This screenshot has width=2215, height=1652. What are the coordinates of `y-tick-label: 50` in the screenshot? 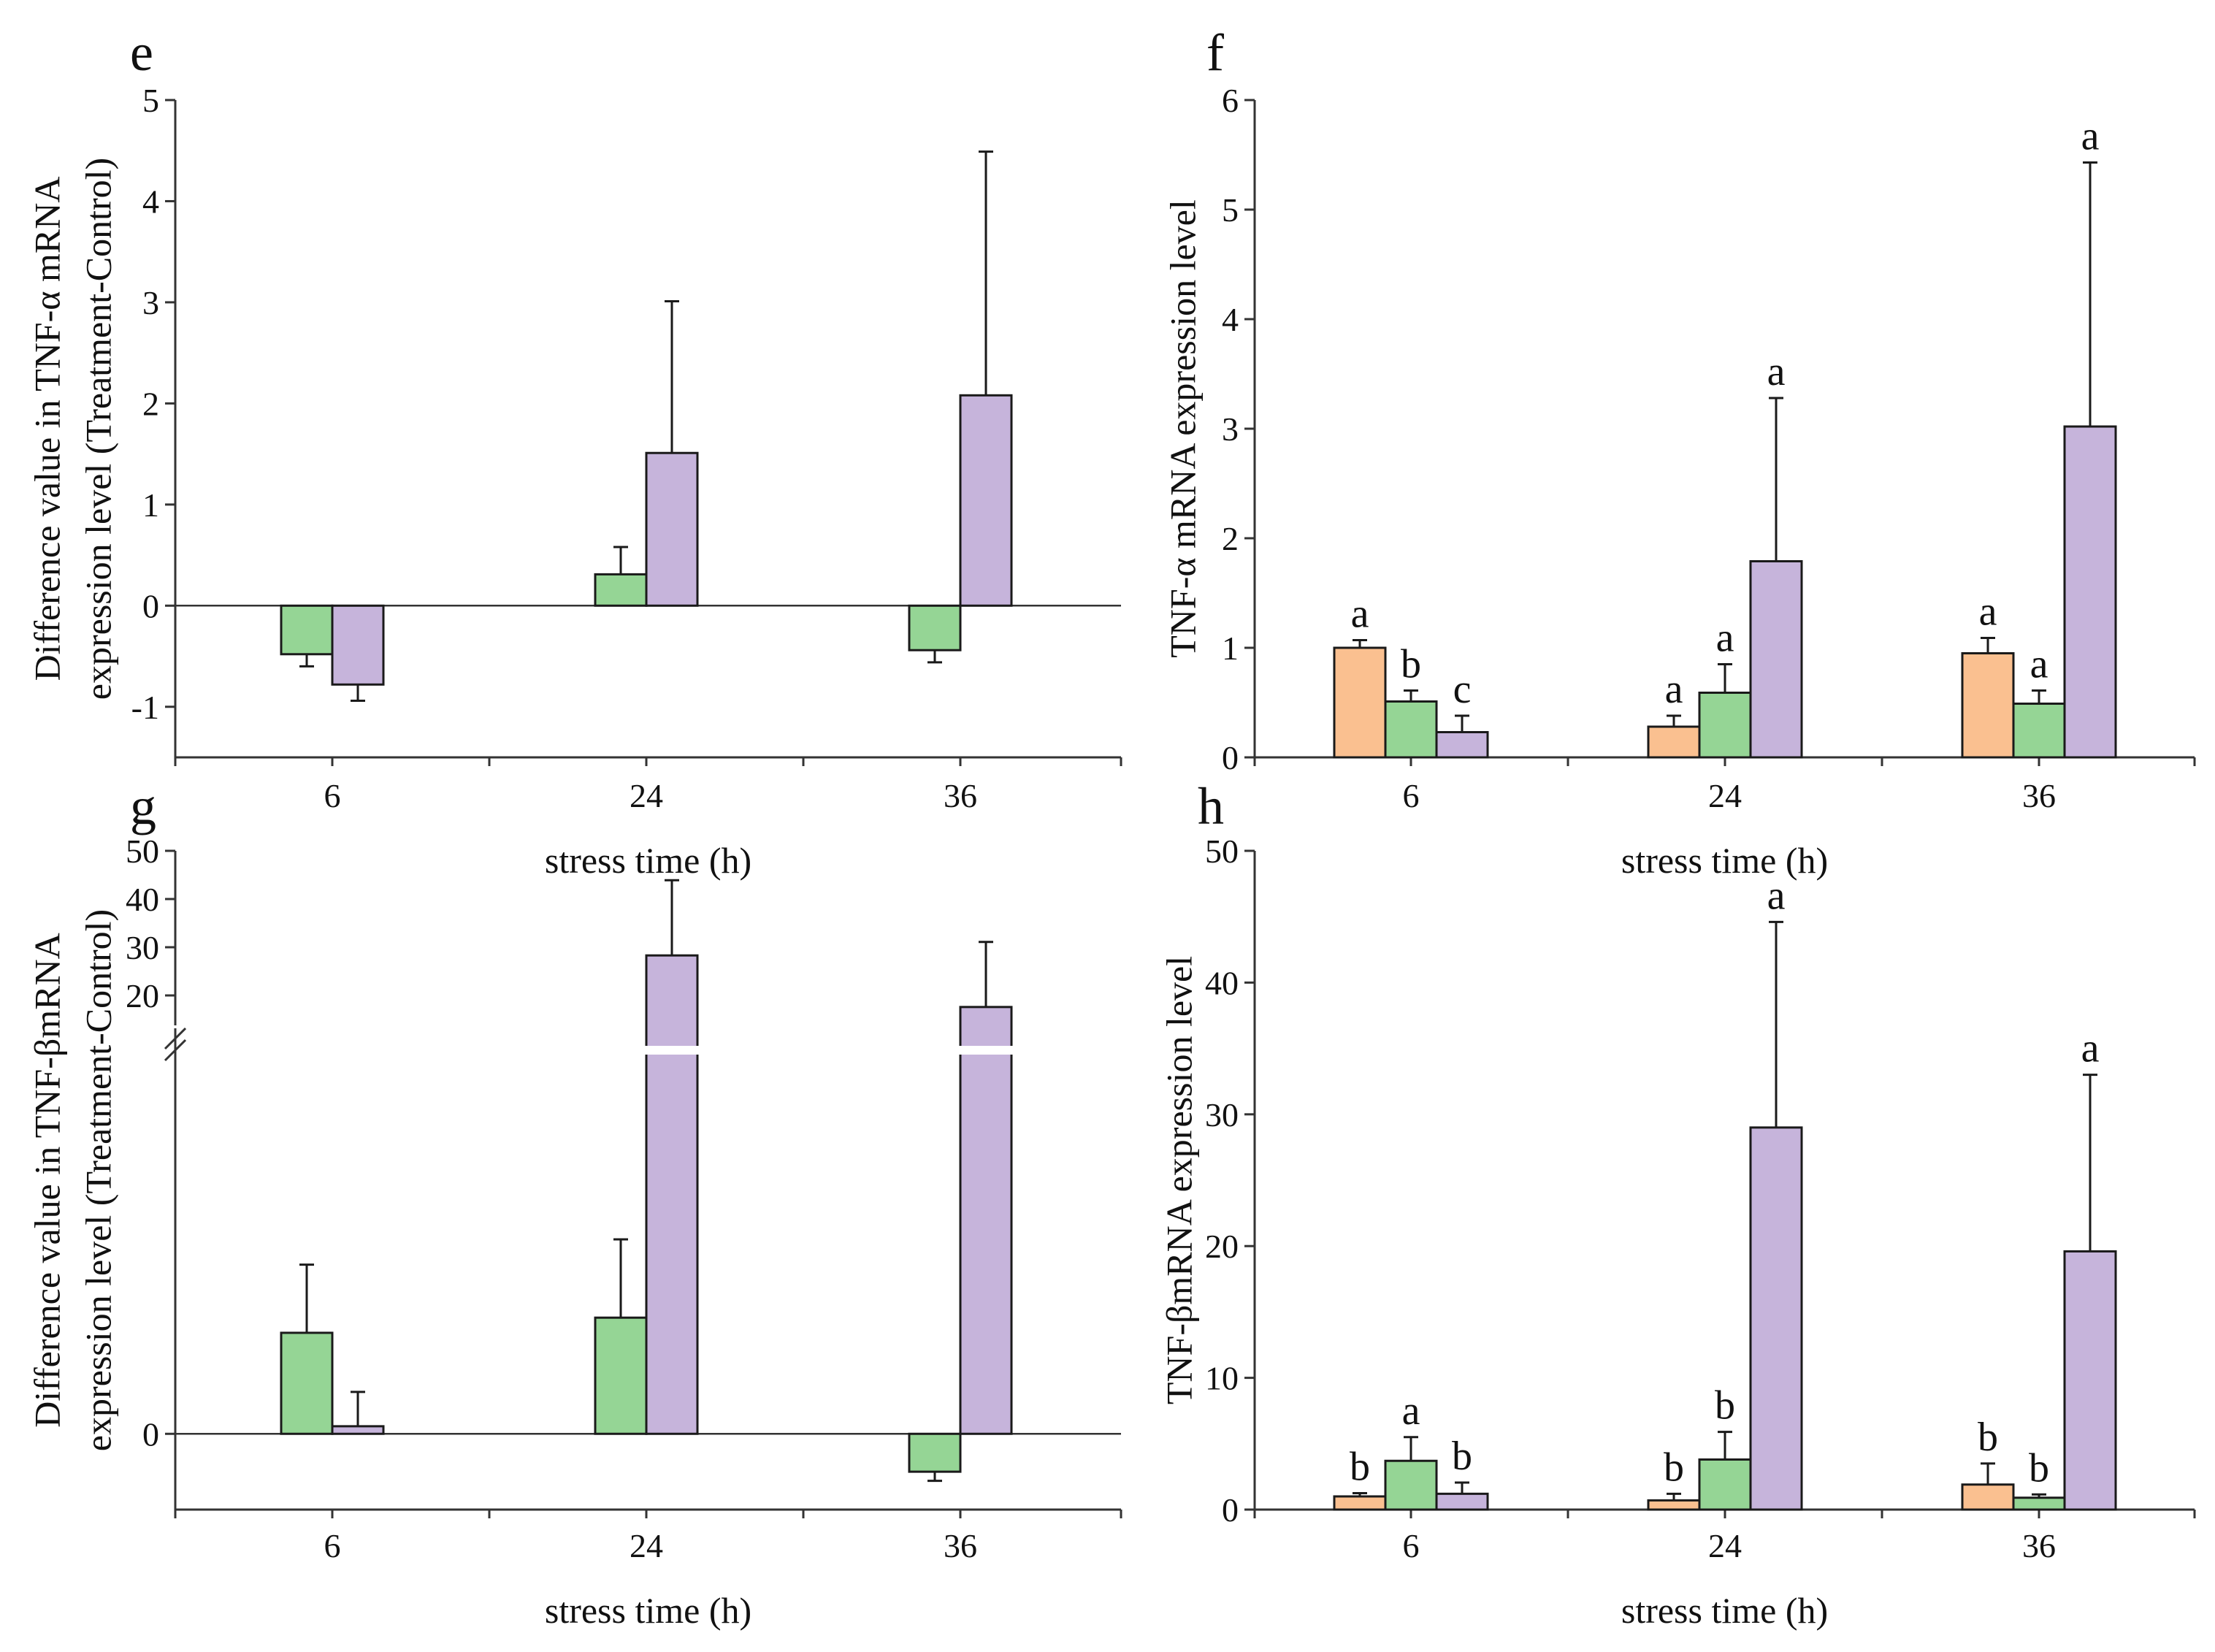 It's located at (1222, 851).